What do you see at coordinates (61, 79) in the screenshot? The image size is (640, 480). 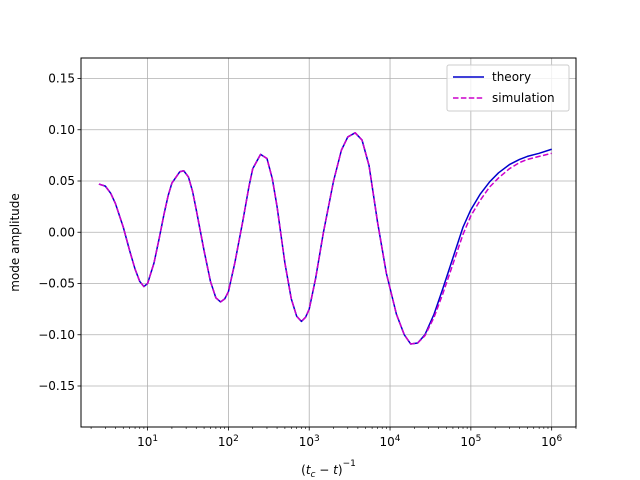 I see `y-tick-label: 0.15` at bounding box center [61, 79].